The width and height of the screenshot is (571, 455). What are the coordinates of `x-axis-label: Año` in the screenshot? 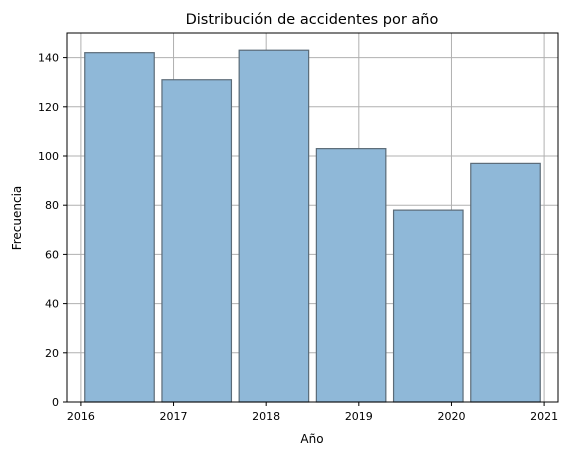 It's located at (311, 439).